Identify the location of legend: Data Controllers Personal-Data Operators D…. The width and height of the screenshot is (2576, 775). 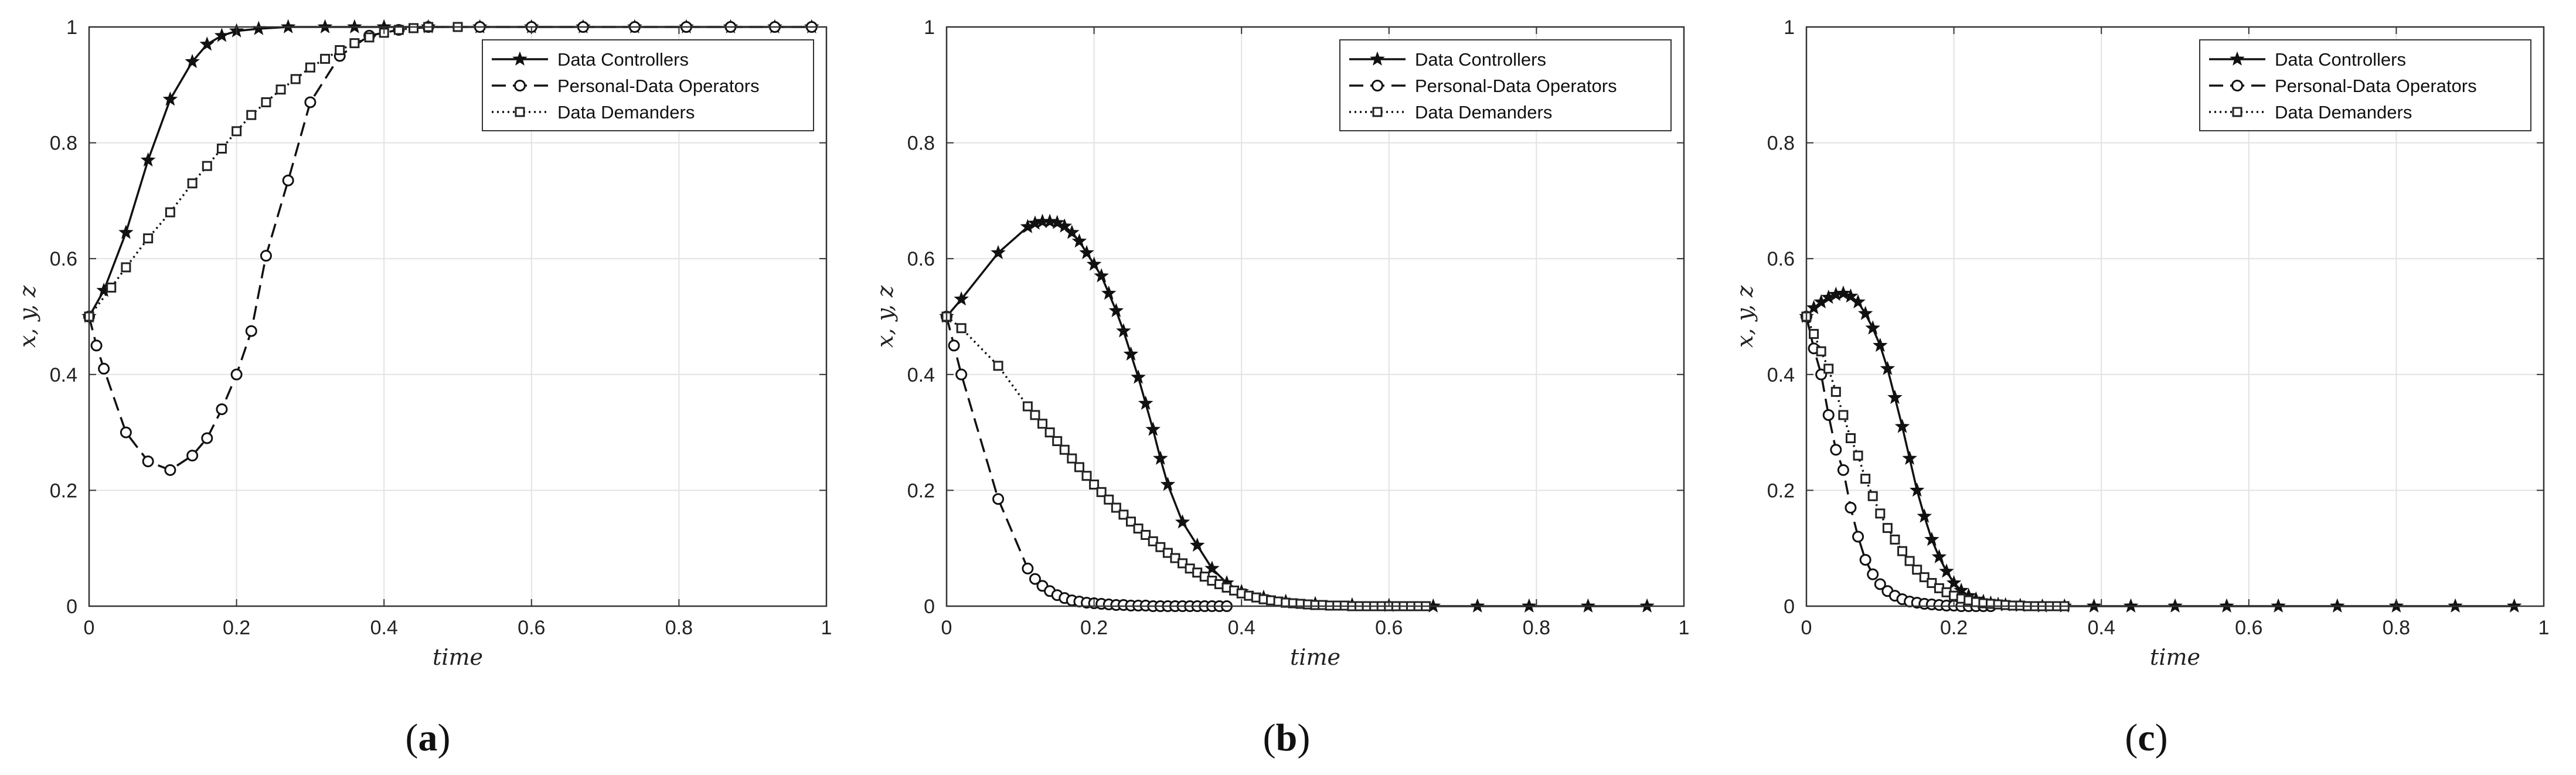
(1505, 85).